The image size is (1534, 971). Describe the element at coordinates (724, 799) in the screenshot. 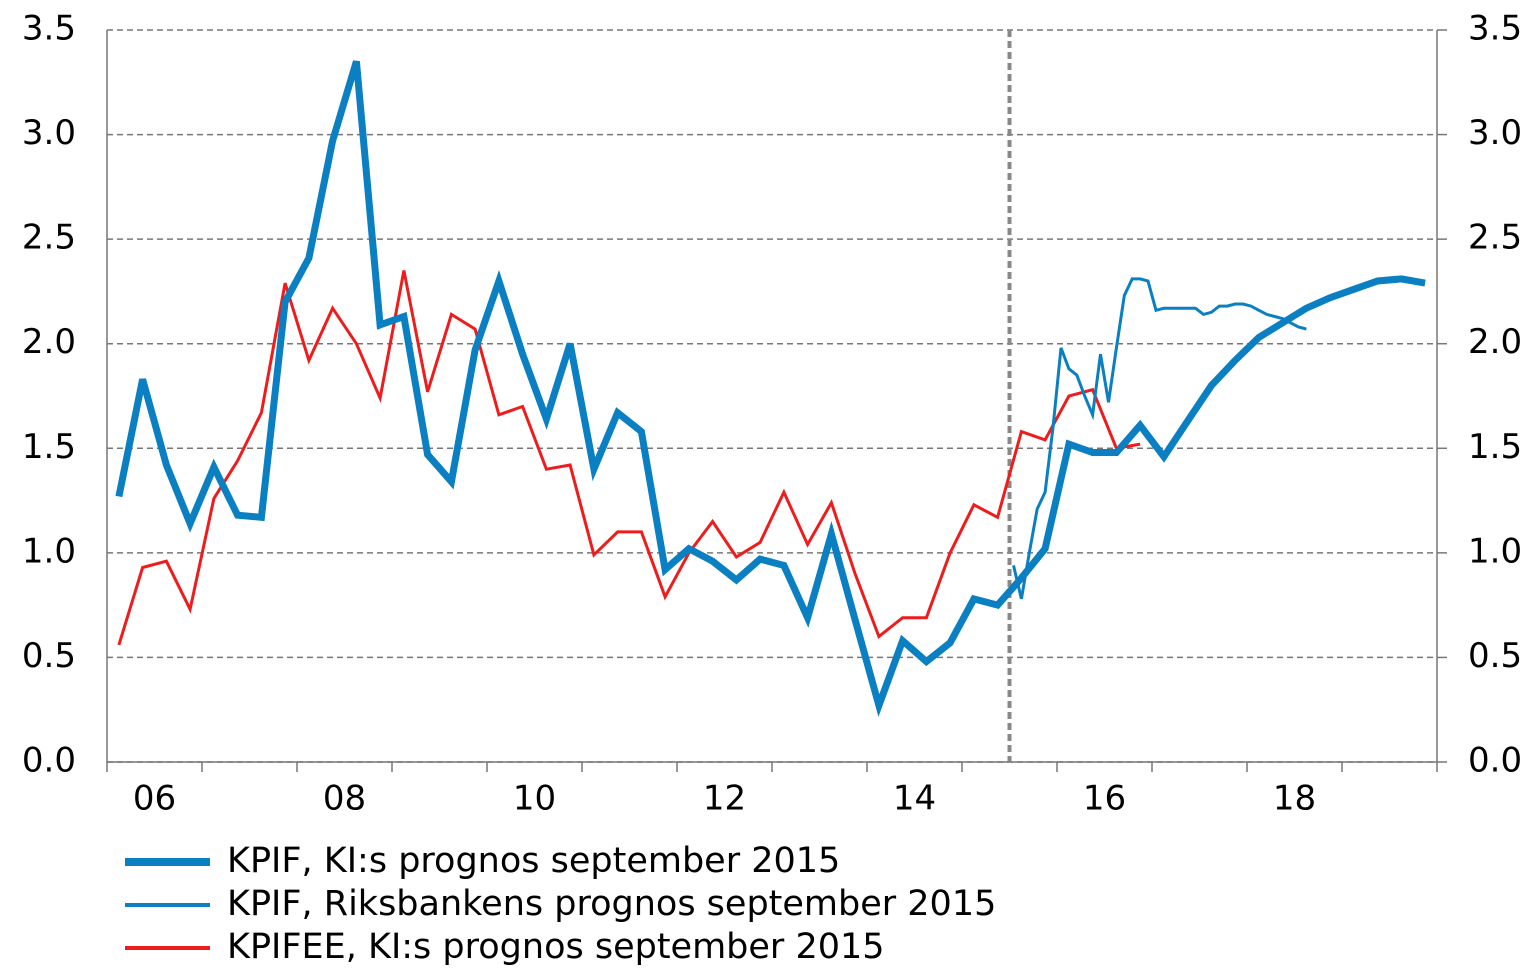

I see `x-tick-label: 12` at that location.